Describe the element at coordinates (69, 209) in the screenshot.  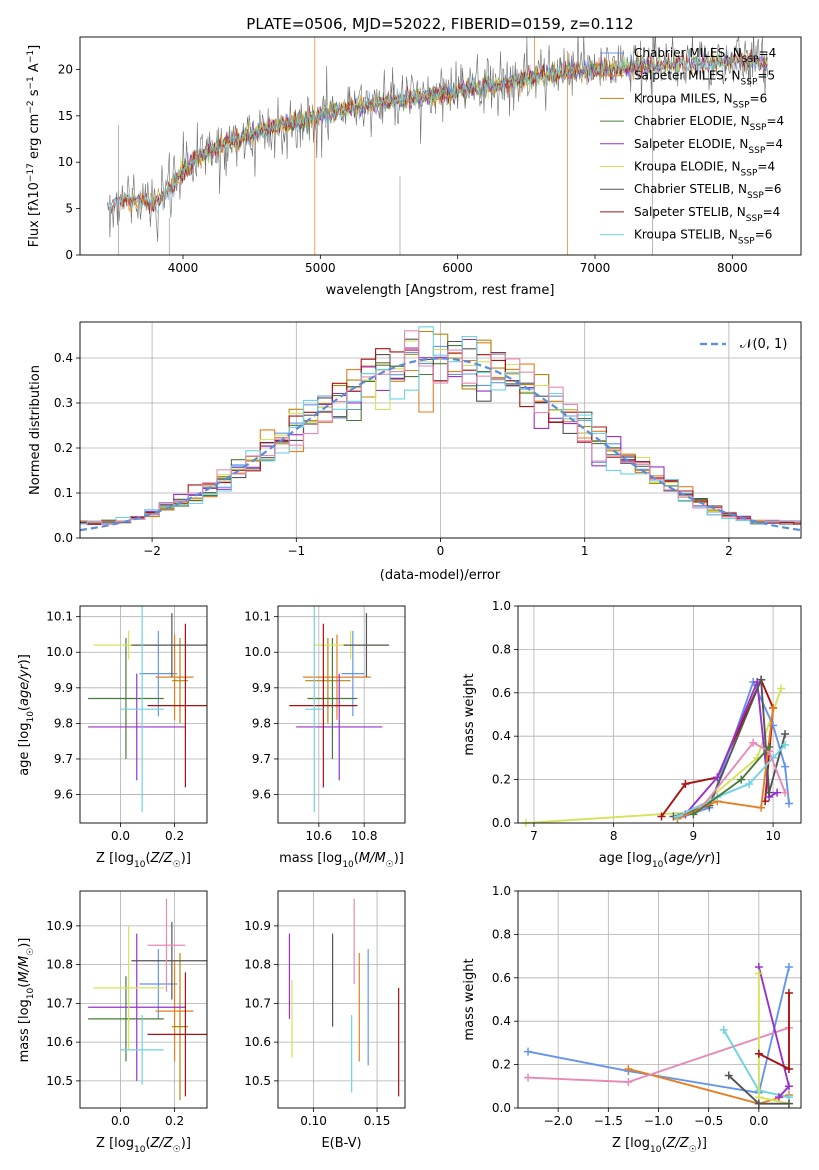
I see `y-tick-label: 5` at that location.